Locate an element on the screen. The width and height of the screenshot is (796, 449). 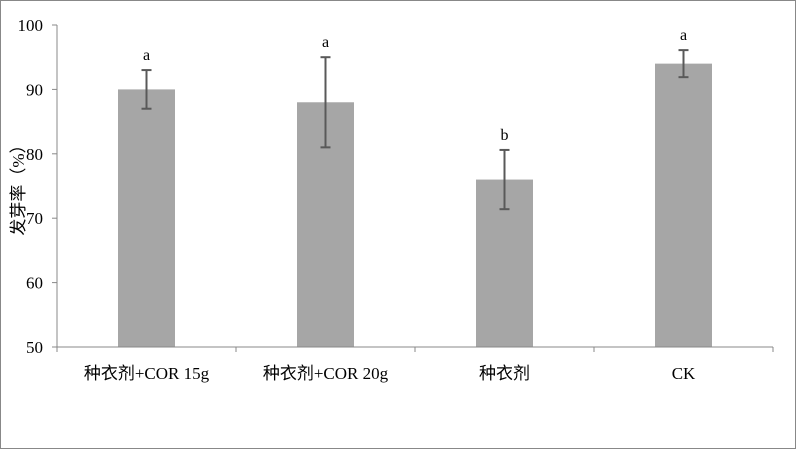
y-tick-label: 100 is located at coordinates (31, 25).